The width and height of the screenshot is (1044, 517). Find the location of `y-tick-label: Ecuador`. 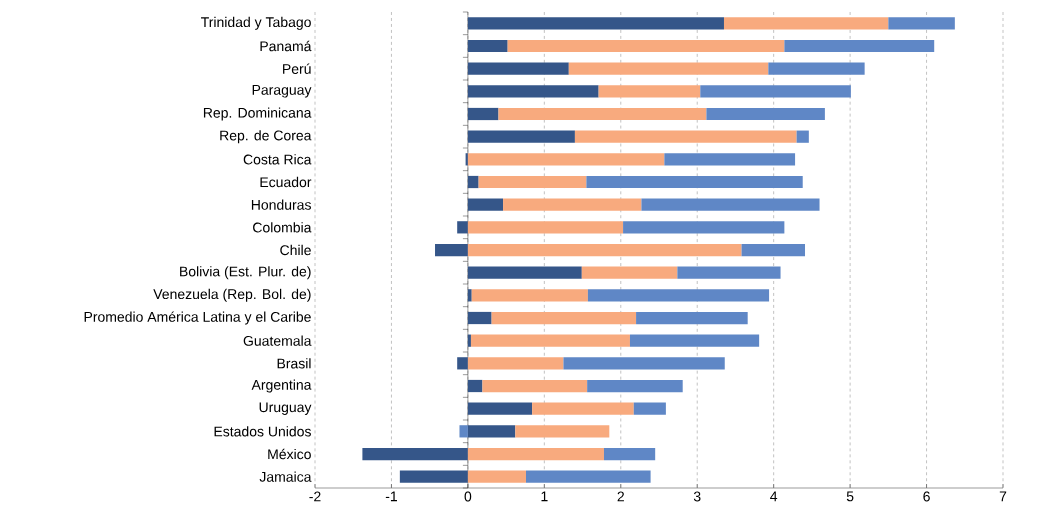

y-tick-label: Ecuador is located at coordinates (286, 182).